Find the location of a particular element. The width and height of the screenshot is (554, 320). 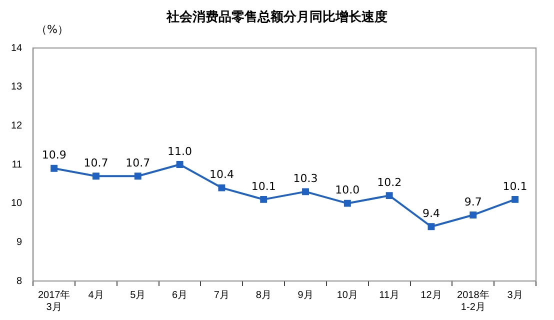

x-tick-label: 10月 is located at coordinates (347, 295).